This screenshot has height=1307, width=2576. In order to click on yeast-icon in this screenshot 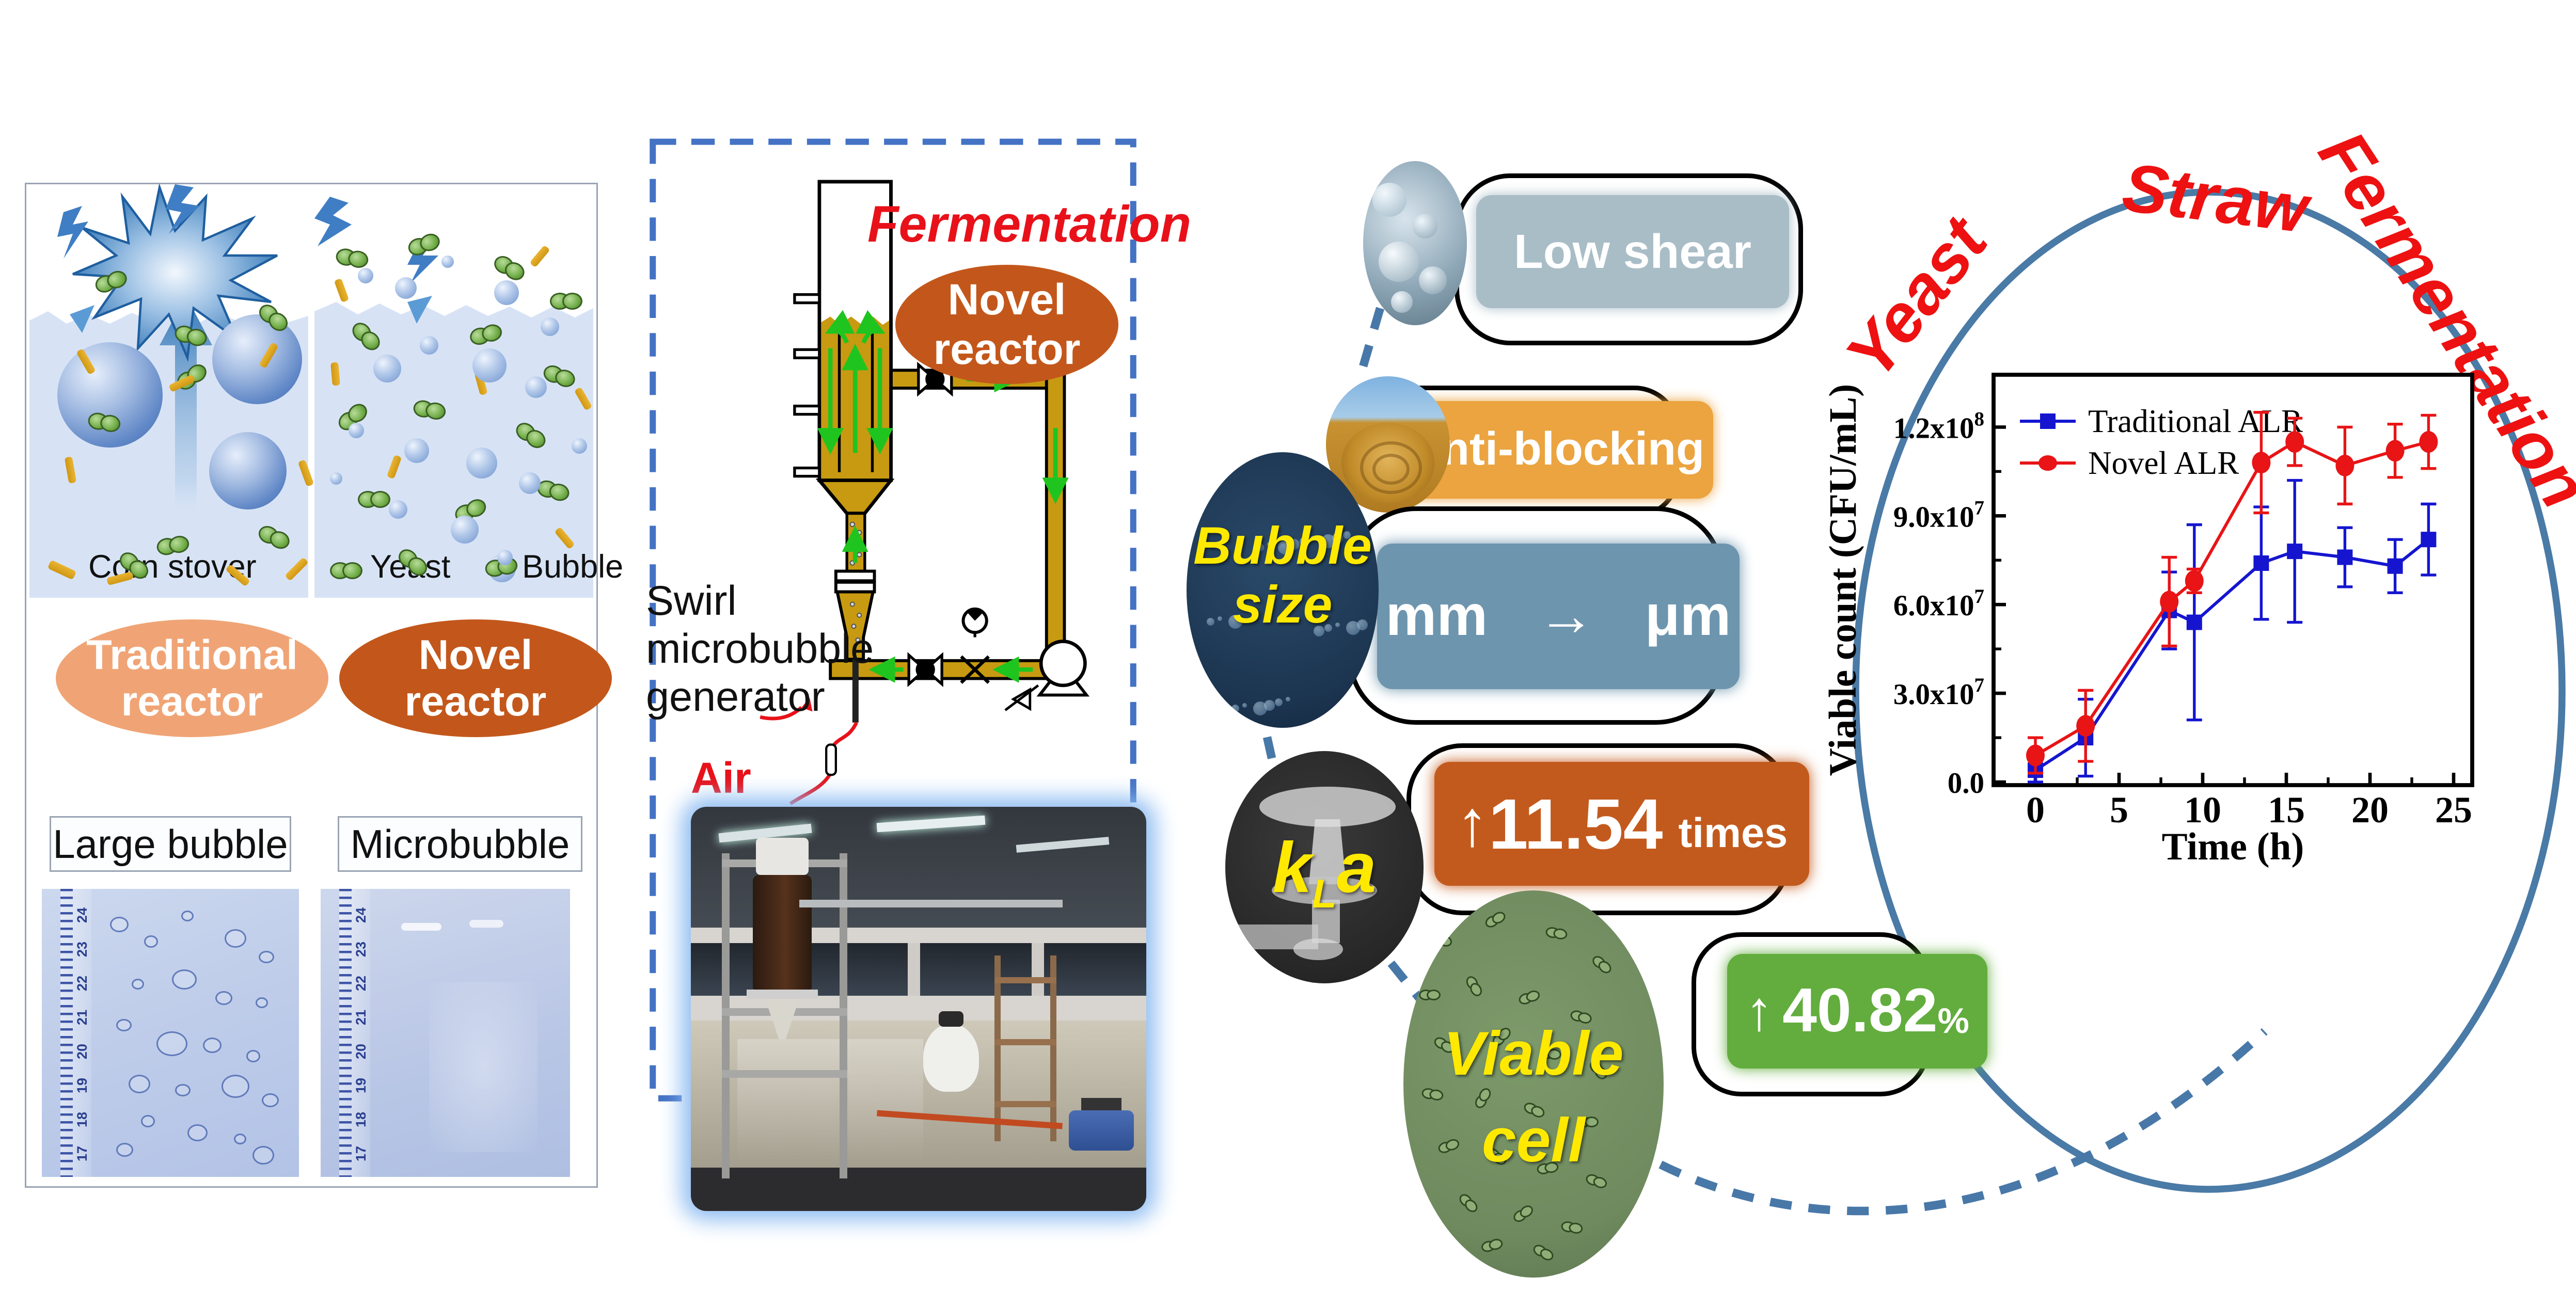, I will do `click(346, 570)`.